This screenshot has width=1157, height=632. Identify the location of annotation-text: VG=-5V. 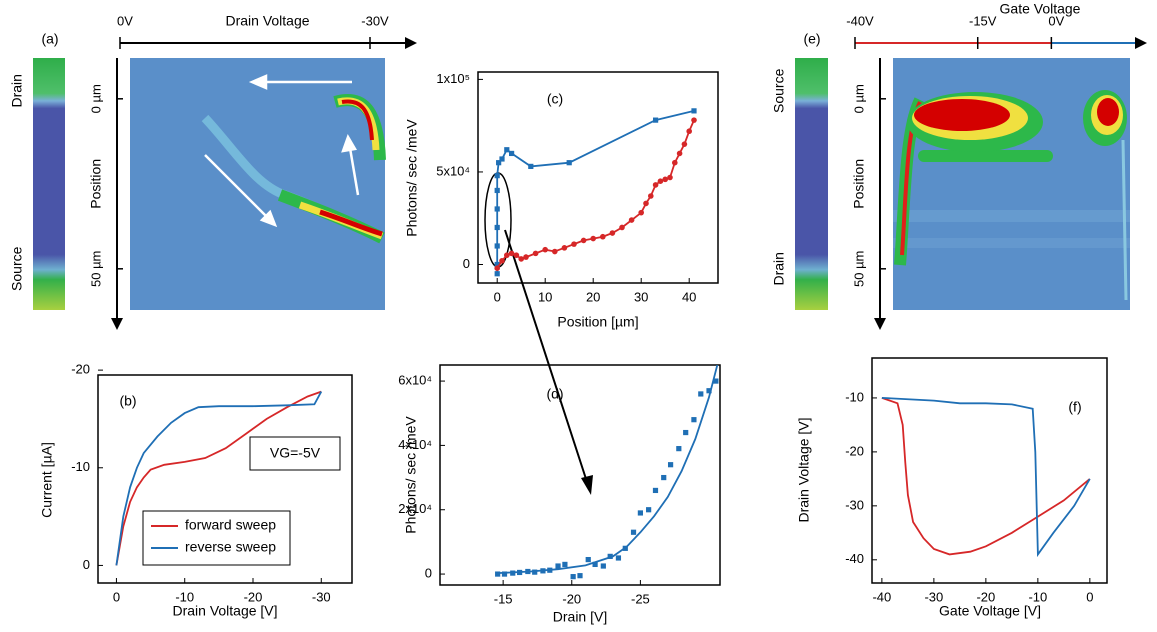
(295, 453).